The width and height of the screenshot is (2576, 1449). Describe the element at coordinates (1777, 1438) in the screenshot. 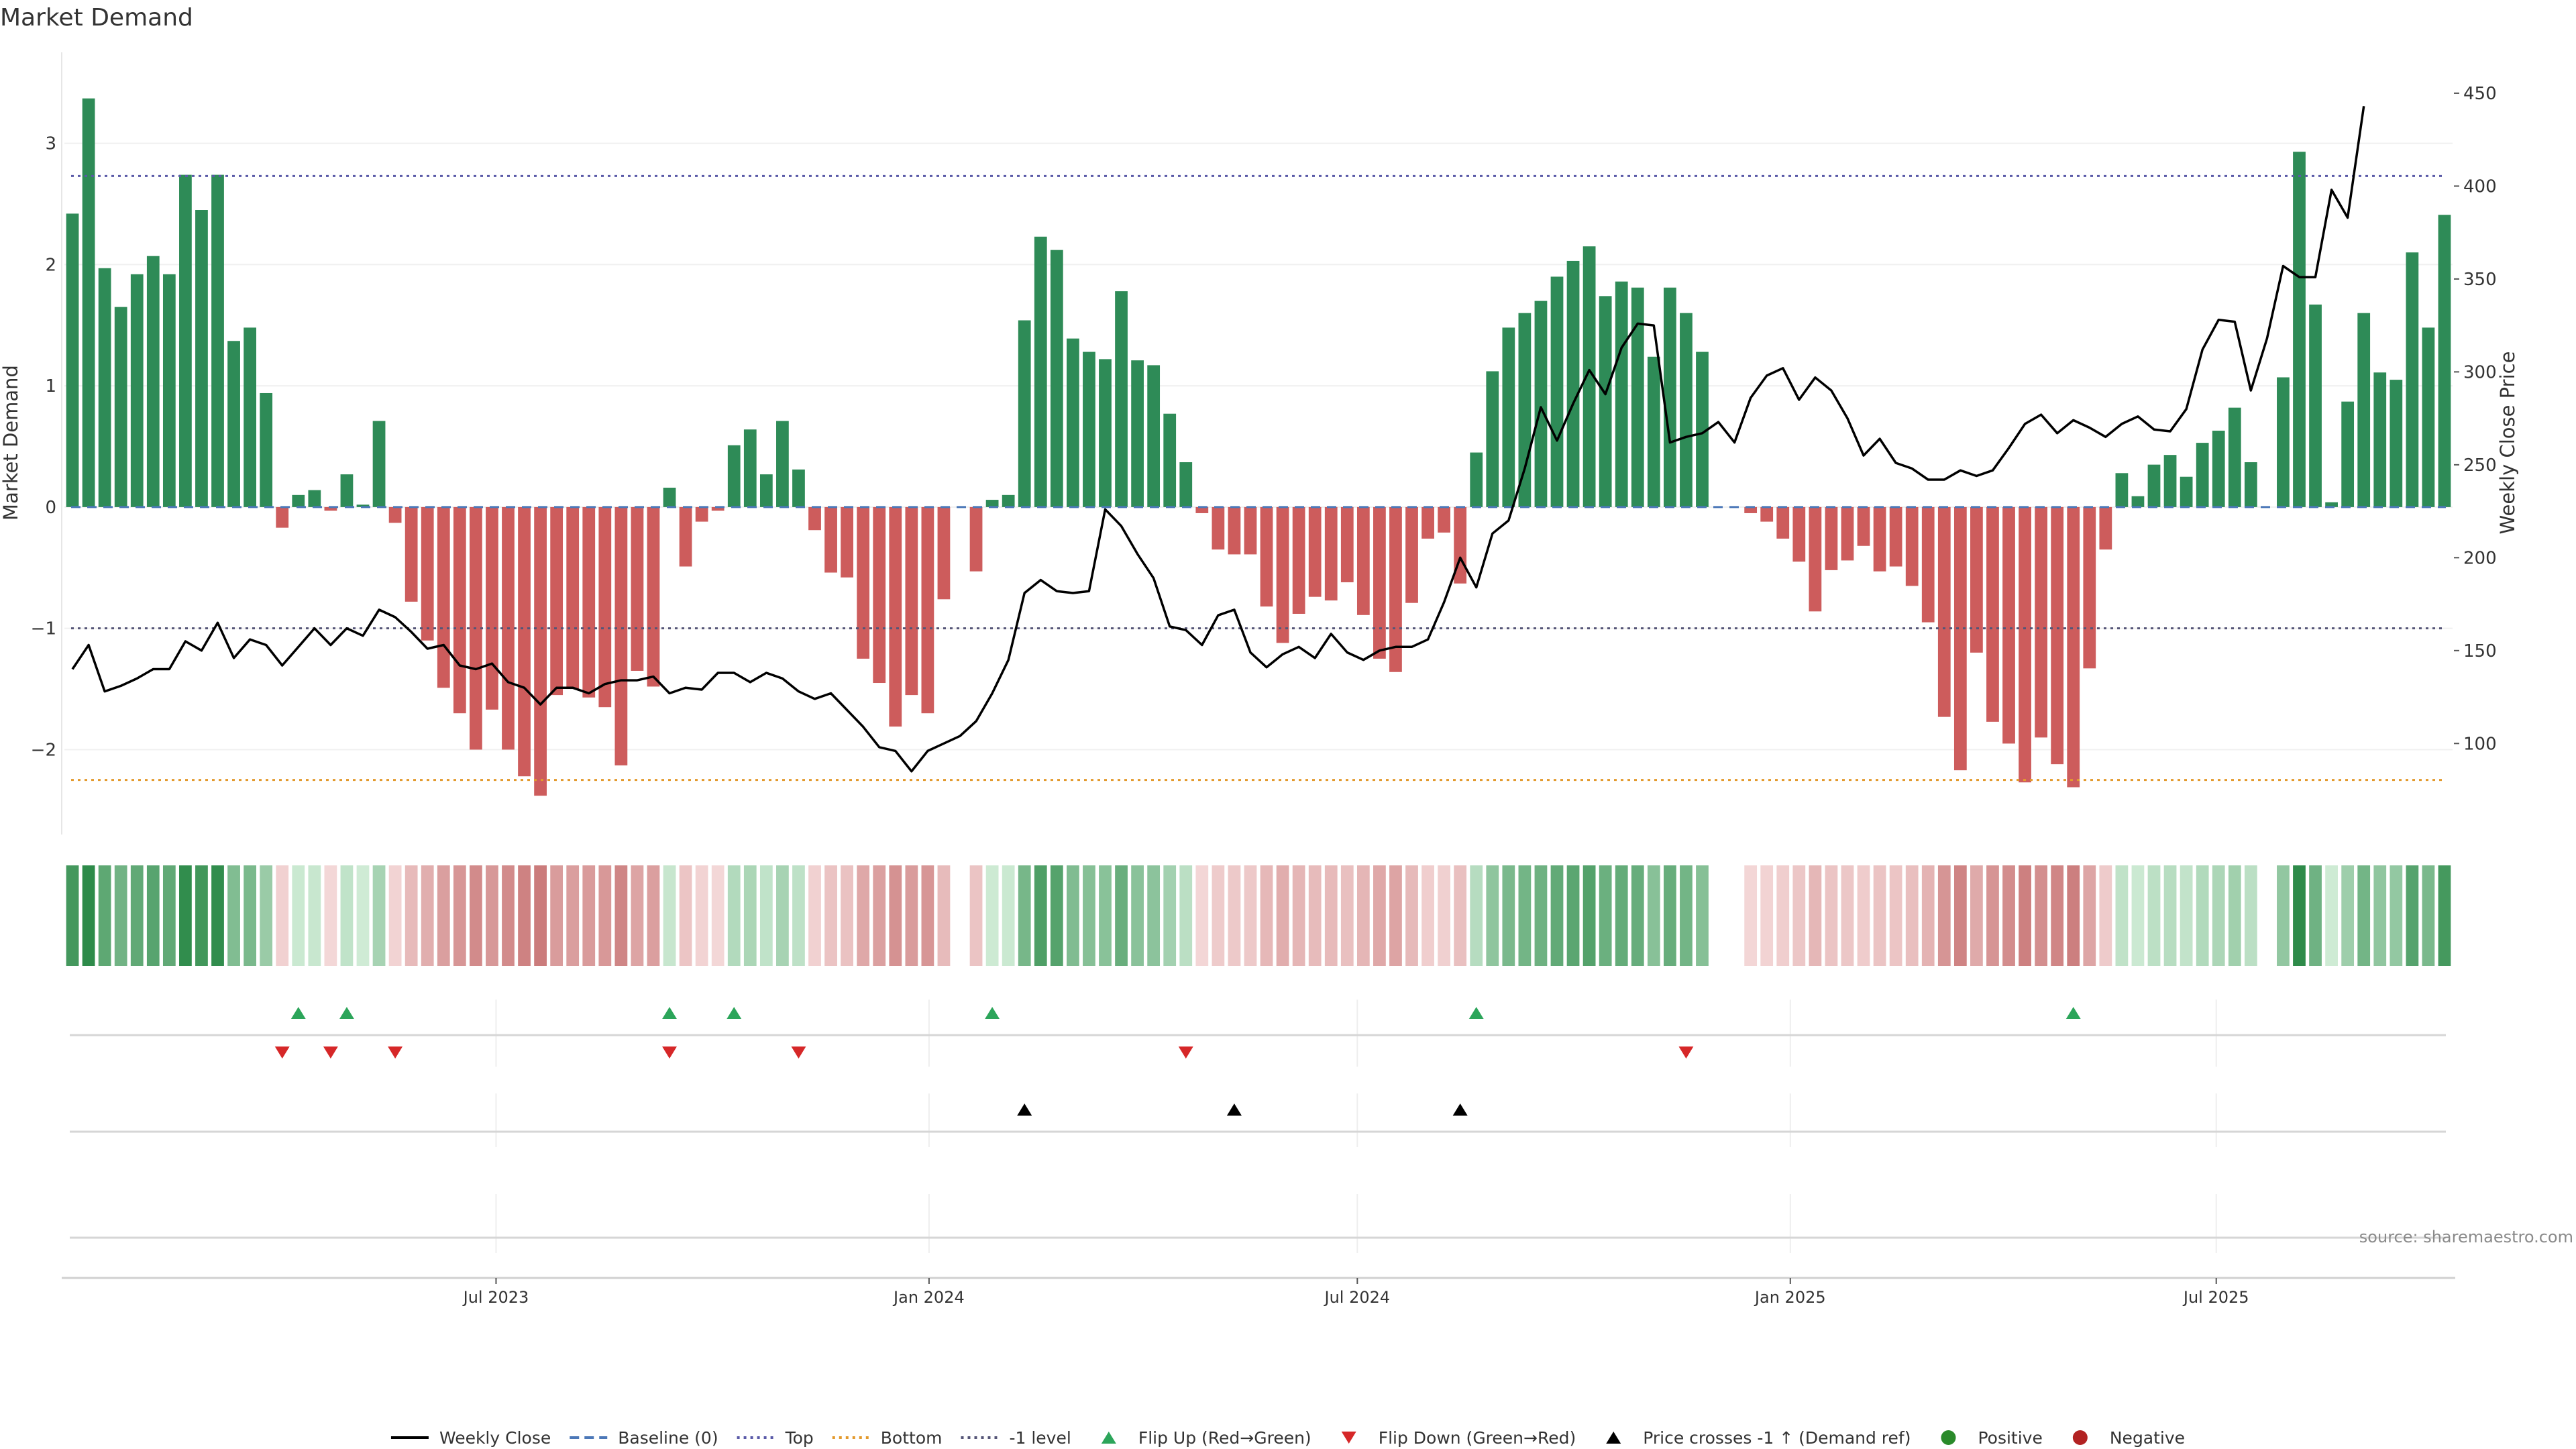

I see `legend-label: Price crosses -1 ↑ (Demand ref)` at that location.